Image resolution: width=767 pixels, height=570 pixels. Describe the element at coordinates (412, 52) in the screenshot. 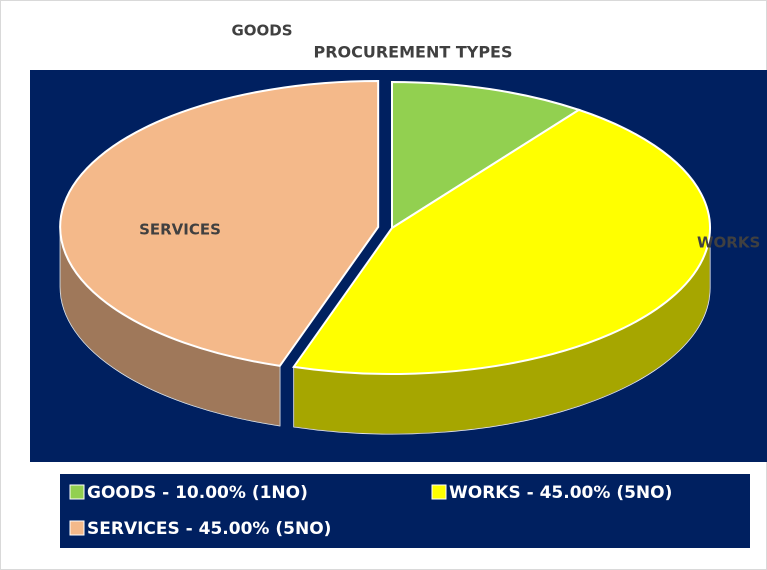

I see `chart-title: PROCUREMENT TYPES` at that location.